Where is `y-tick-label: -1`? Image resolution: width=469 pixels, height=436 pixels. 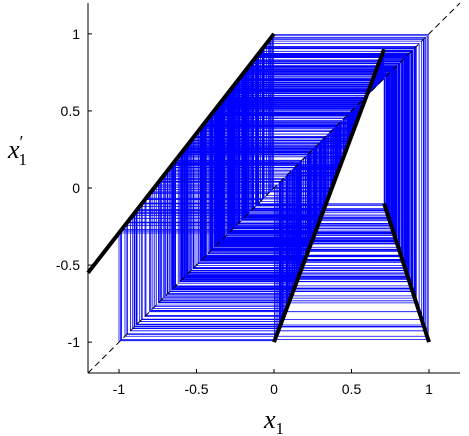
y-tick-label: -1 is located at coordinates (74, 342).